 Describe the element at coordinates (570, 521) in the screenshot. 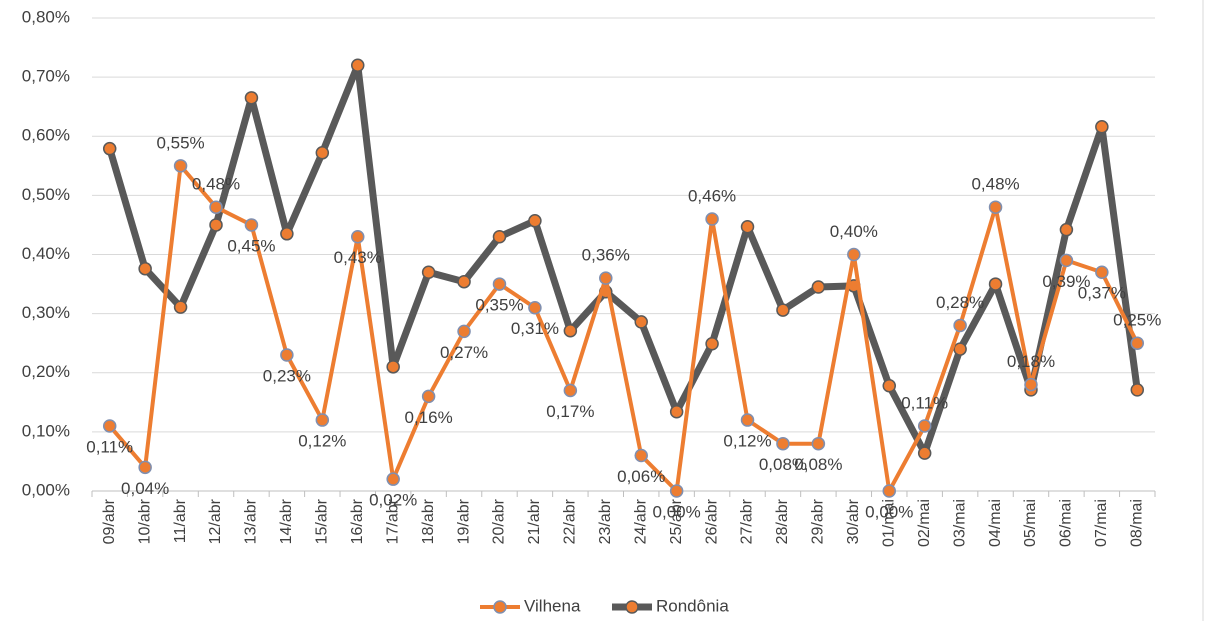

I see `x-tick-label: 22/abr` at that location.